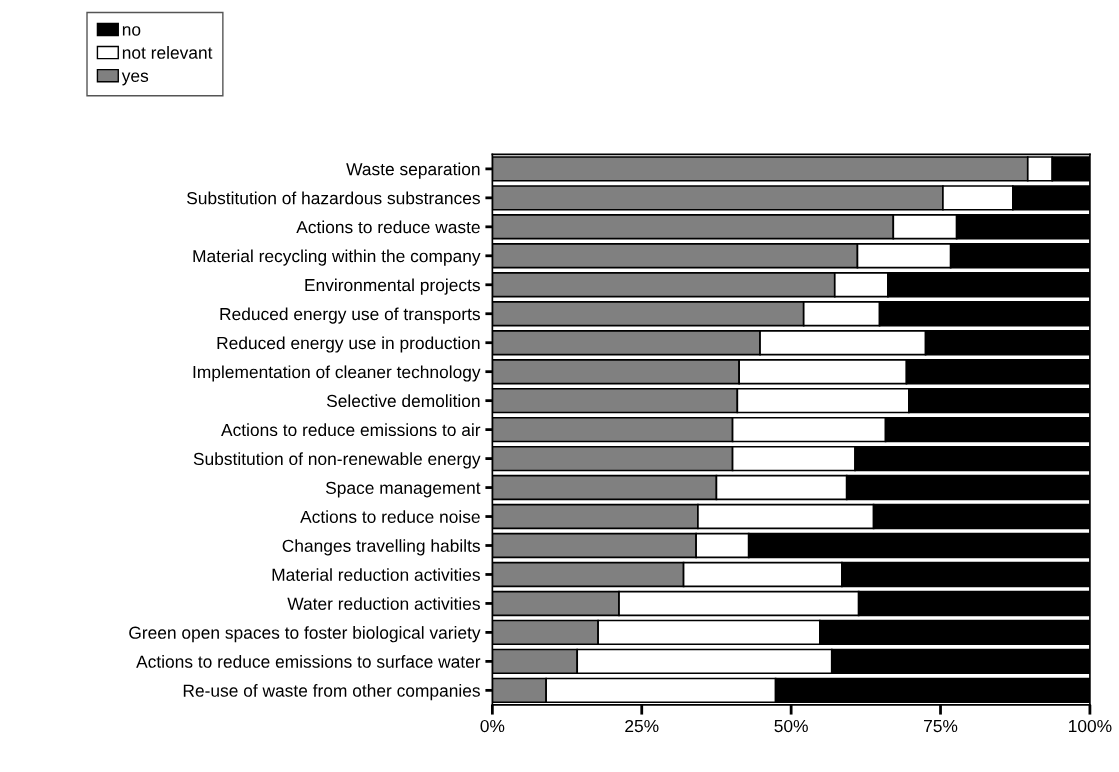 This screenshot has height=772, width=1119. What do you see at coordinates (642, 726) in the screenshot?
I see `x-tick-label: 25%` at bounding box center [642, 726].